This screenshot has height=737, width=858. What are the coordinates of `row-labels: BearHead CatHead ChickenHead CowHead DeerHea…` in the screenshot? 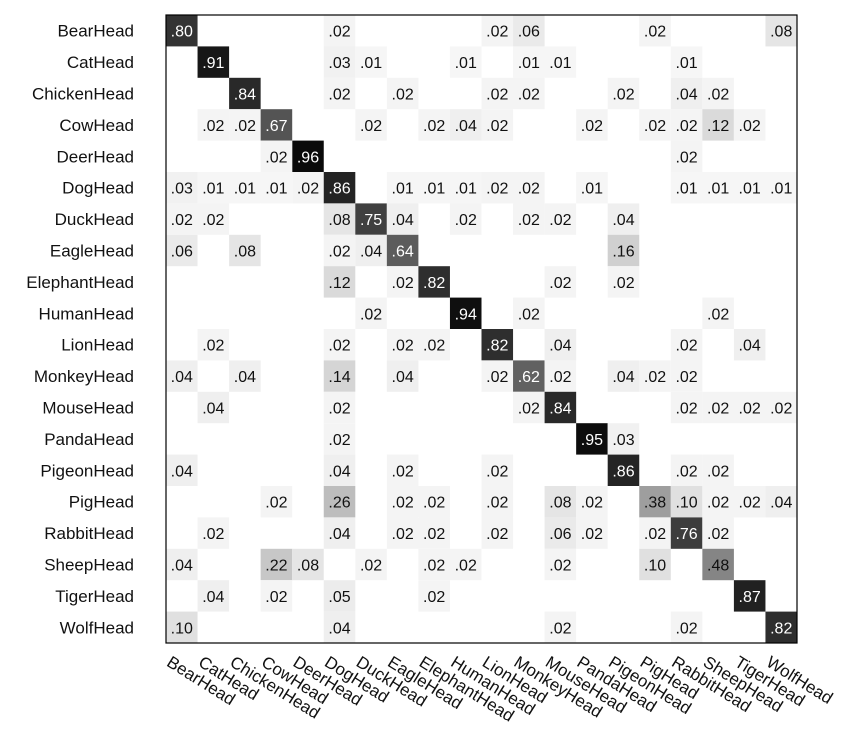 It's located at (80, 330).